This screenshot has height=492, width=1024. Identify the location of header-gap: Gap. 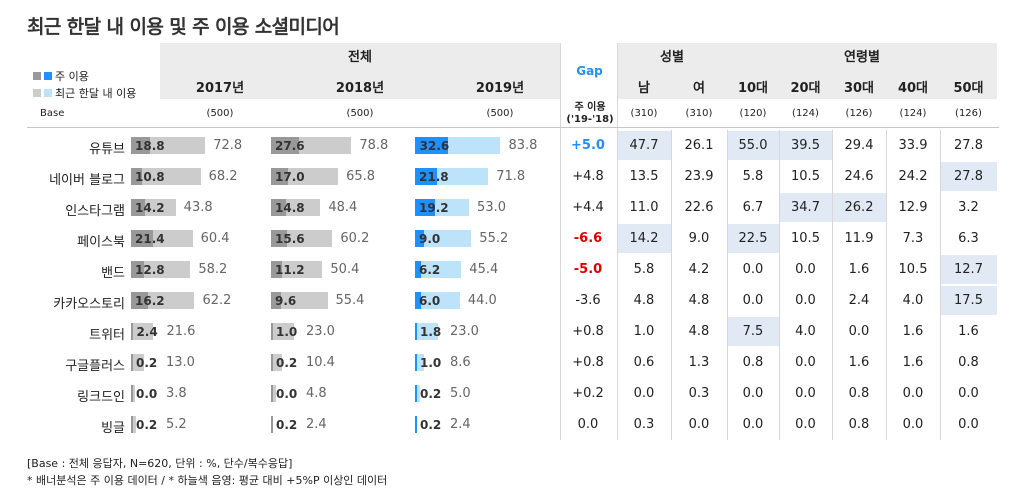
(589, 71).